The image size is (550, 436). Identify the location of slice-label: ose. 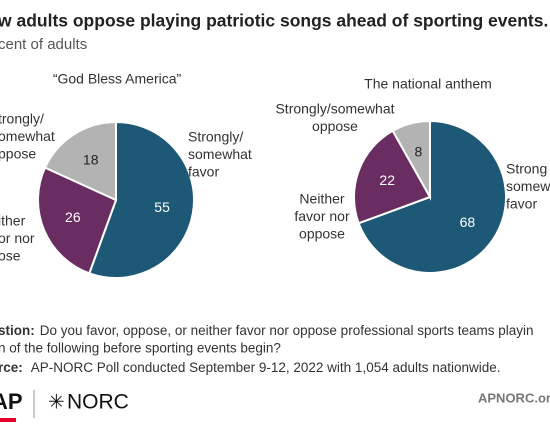
(10, 256).